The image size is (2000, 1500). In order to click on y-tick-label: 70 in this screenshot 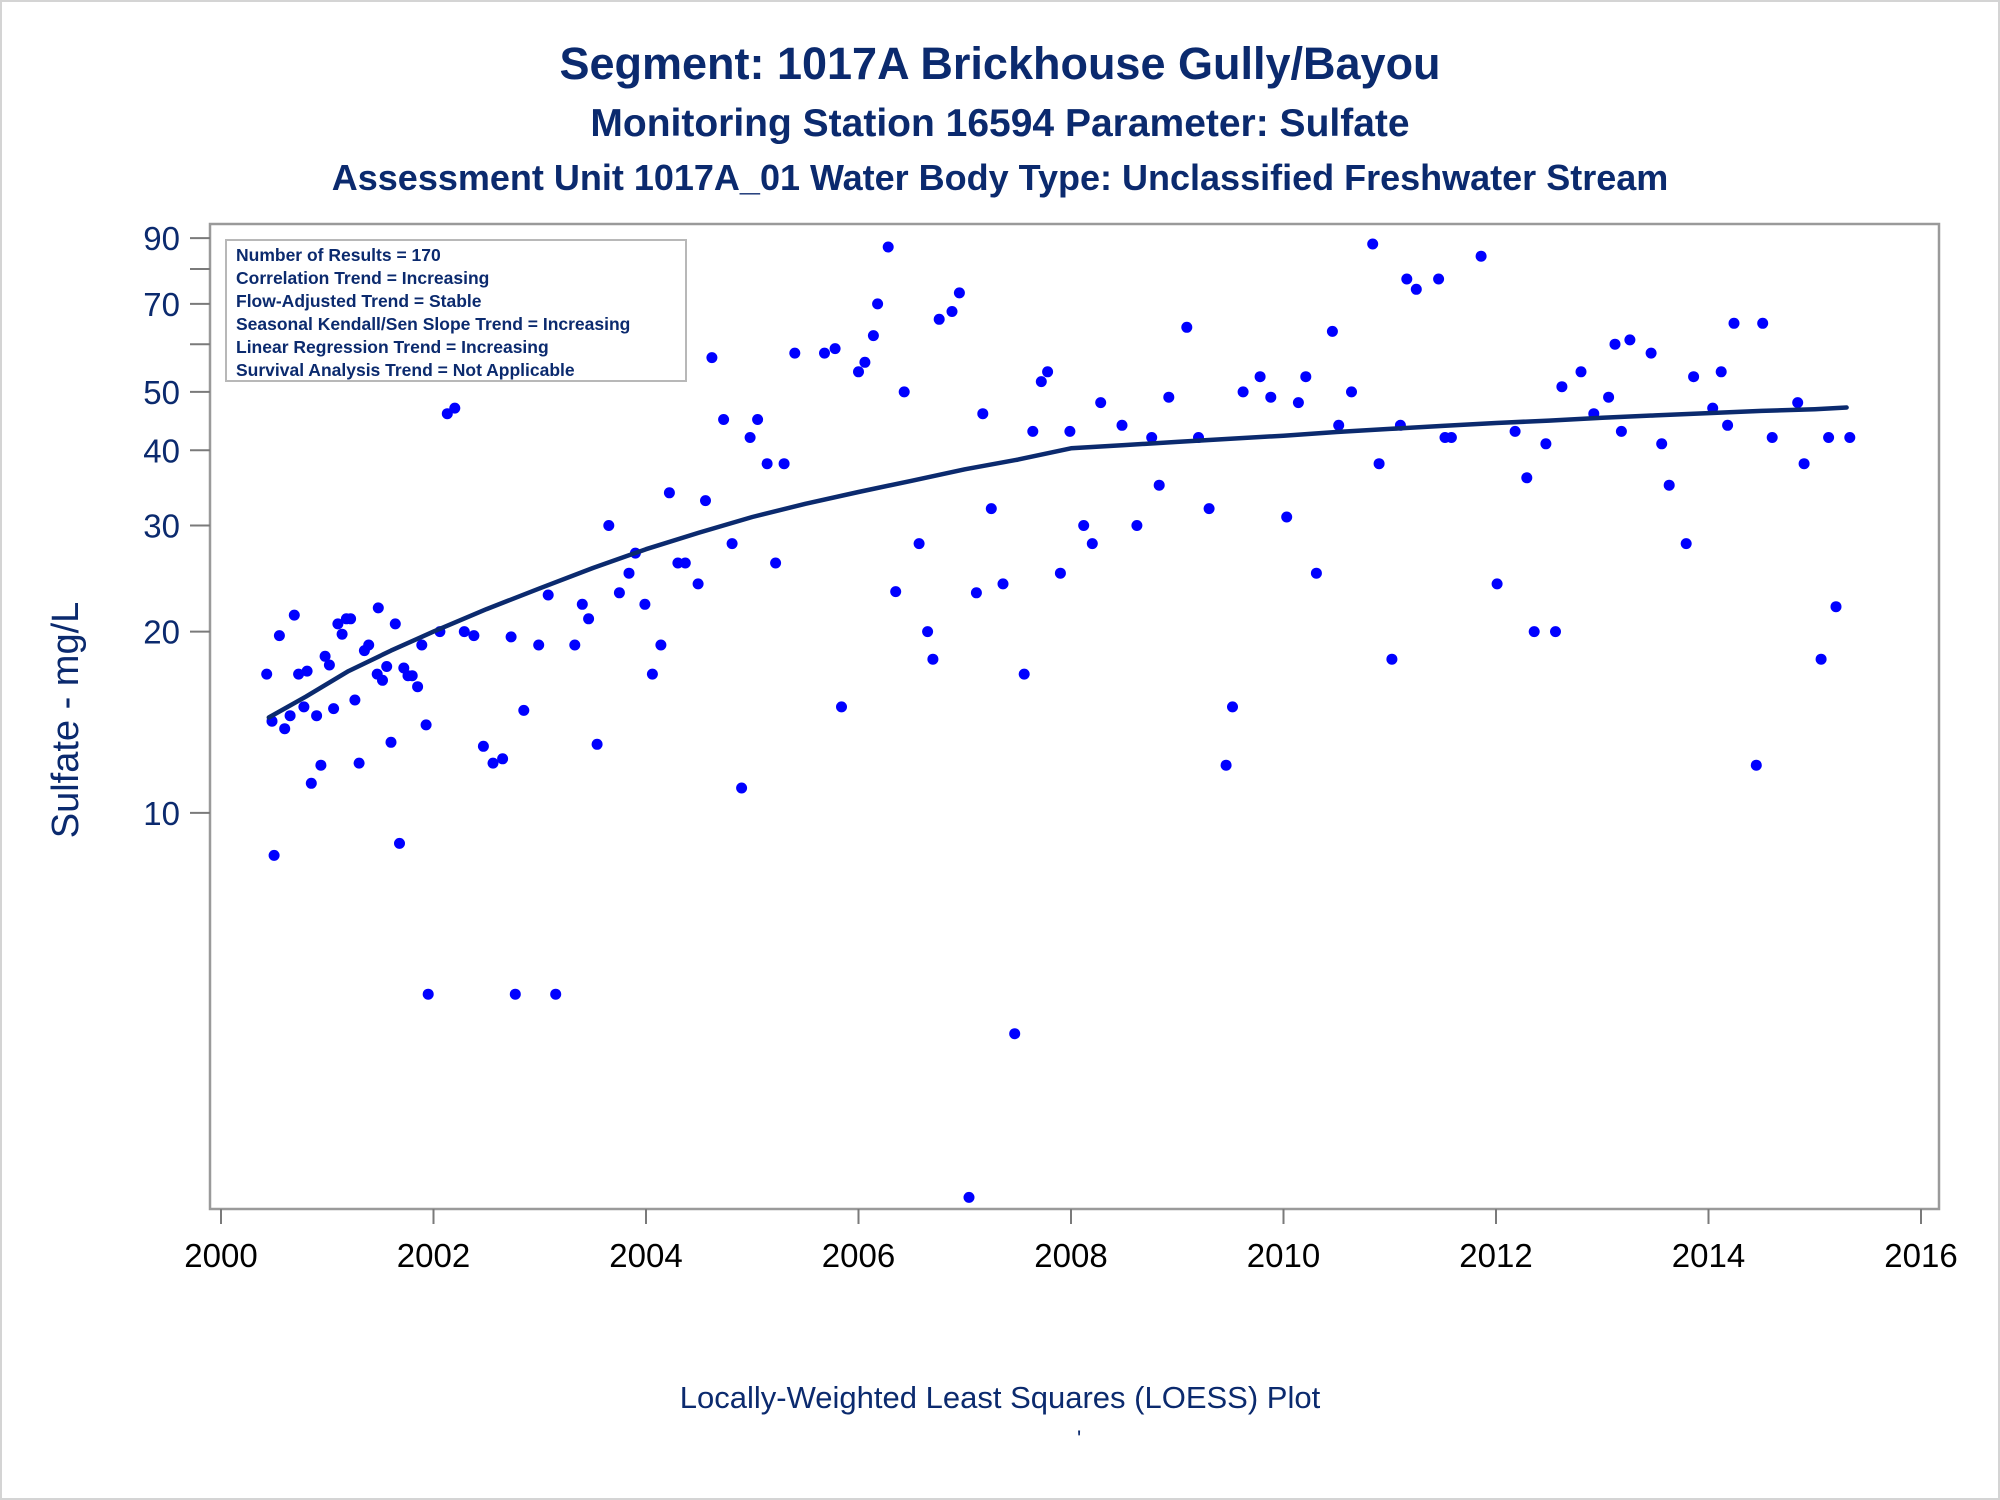, I will do `click(161, 304)`.